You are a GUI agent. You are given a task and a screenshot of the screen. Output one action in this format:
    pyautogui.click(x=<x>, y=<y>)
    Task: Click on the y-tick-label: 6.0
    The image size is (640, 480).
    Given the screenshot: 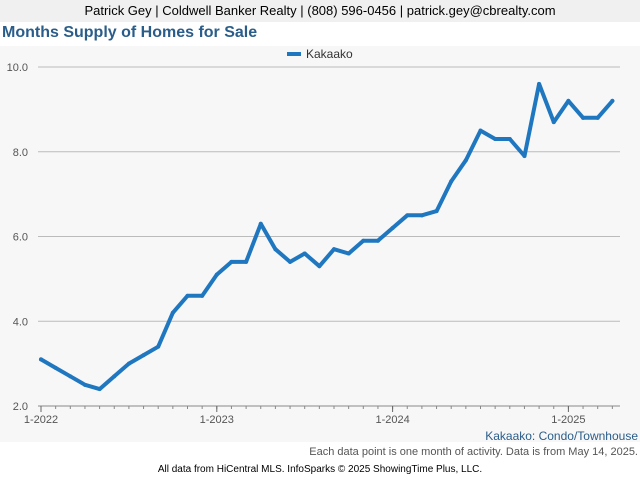 What is the action you would take?
    pyautogui.click(x=20, y=238)
    